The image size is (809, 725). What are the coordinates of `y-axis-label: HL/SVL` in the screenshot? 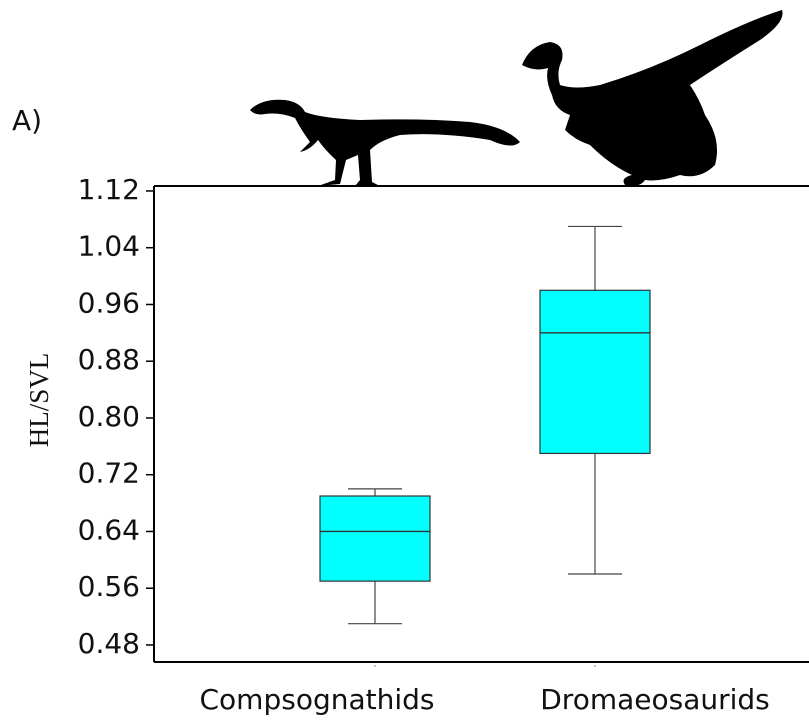 It's located at (39, 400).